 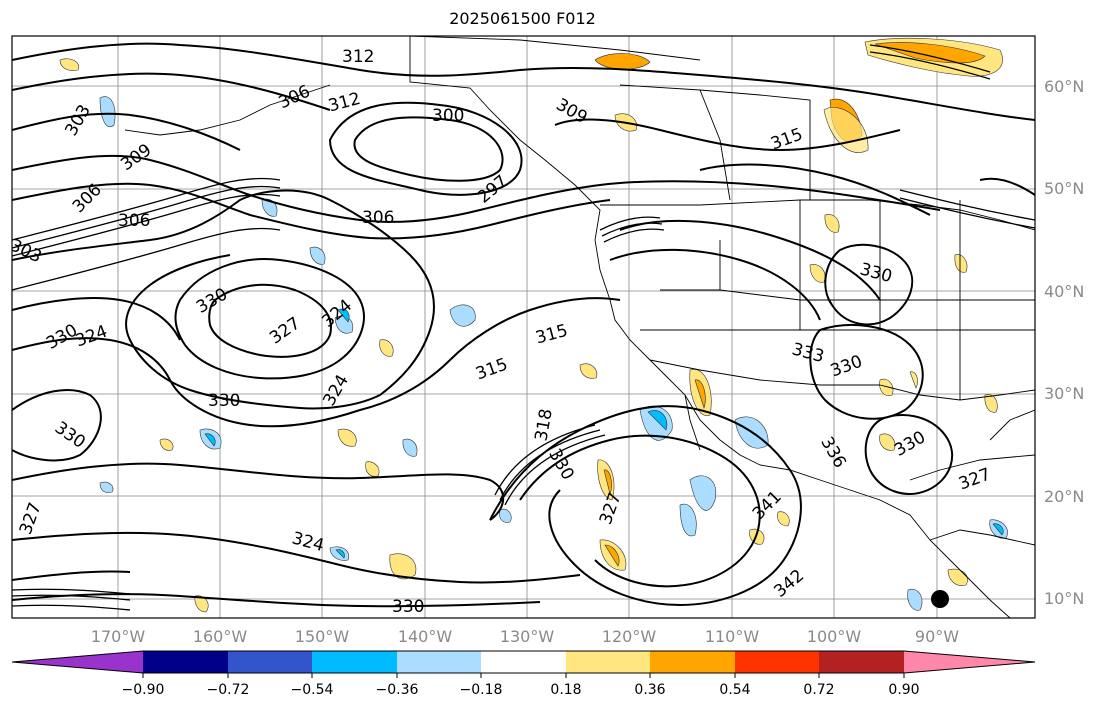 What do you see at coordinates (1064, 496) in the screenshot?
I see `lat-label: 20°N` at bounding box center [1064, 496].